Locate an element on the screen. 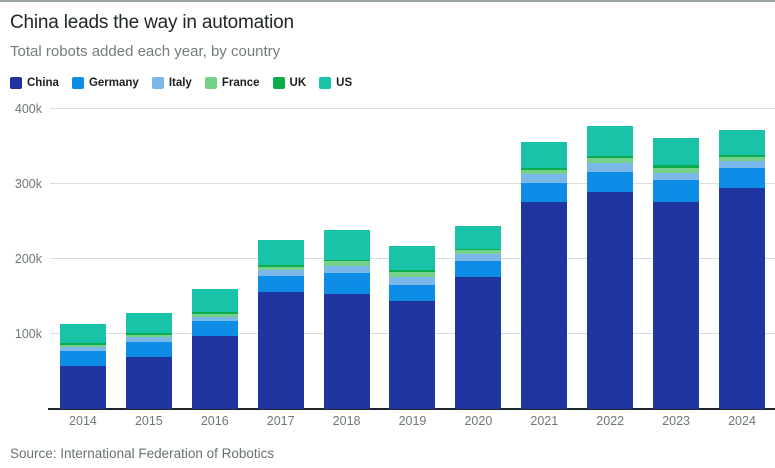 This screenshot has height=468, width=775. bar-2014 is located at coordinates (82, 366).